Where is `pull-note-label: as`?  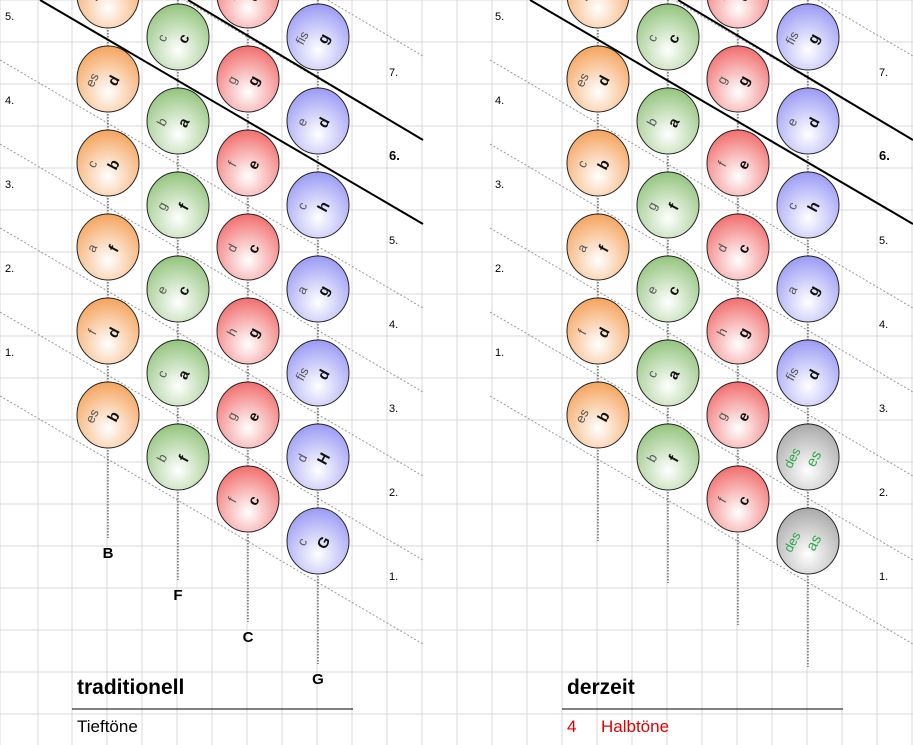 pull-note-label: as is located at coordinates (814, 543).